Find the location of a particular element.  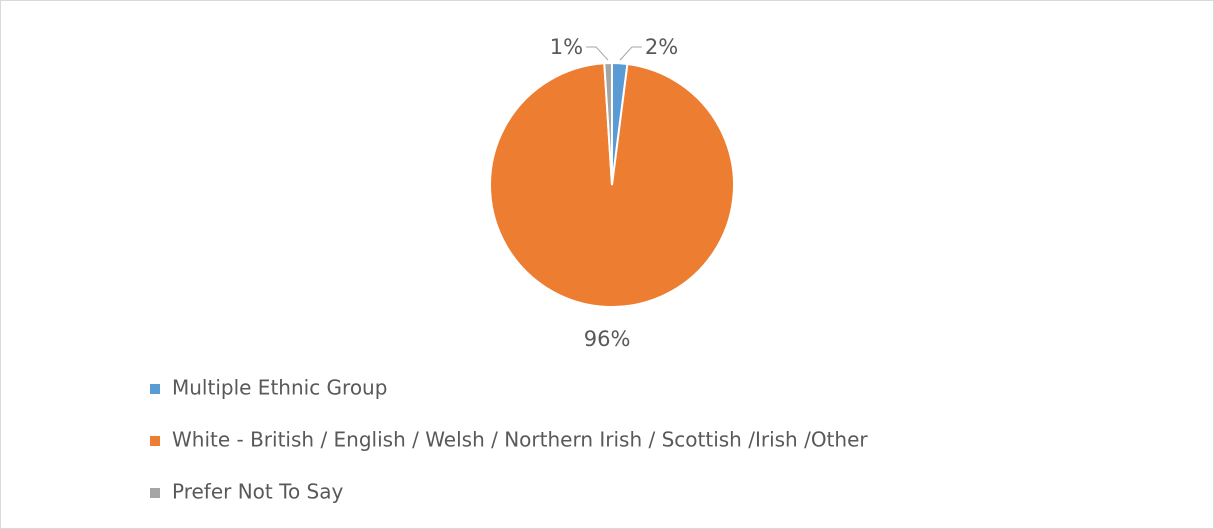

data-label: 1% is located at coordinates (566, 47).